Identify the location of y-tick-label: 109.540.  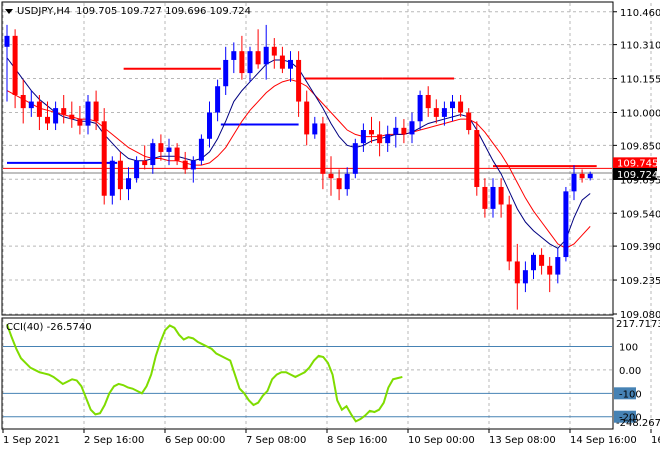
(640, 214).